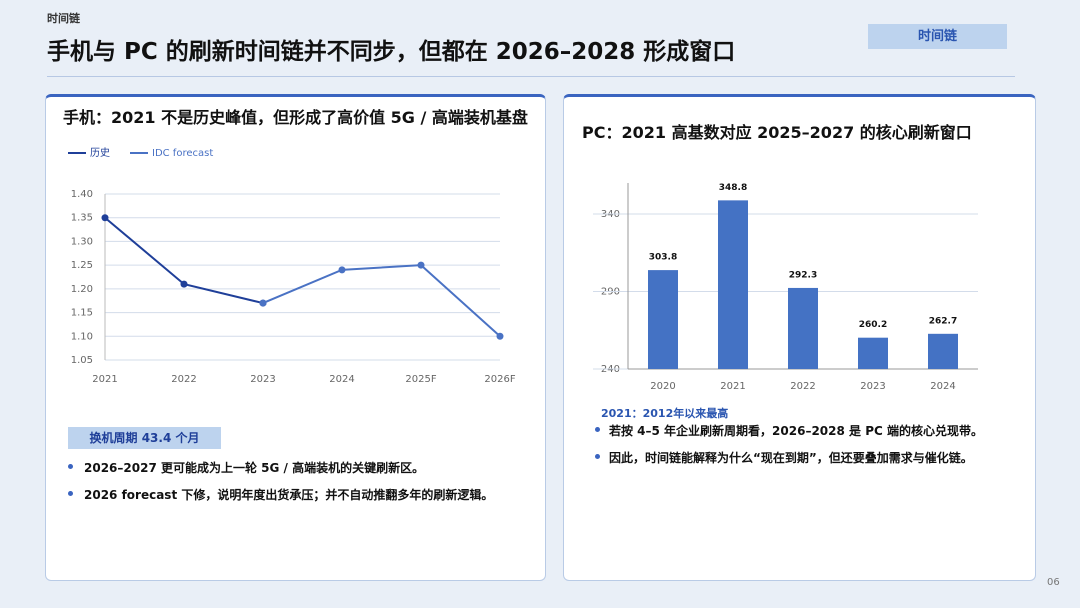  Describe the element at coordinates (791, 458) in the screenshot. I see `bullet: 因此，时间链能解释为什么“现在到期”，但还要叠加需求与催化链。` at that location.